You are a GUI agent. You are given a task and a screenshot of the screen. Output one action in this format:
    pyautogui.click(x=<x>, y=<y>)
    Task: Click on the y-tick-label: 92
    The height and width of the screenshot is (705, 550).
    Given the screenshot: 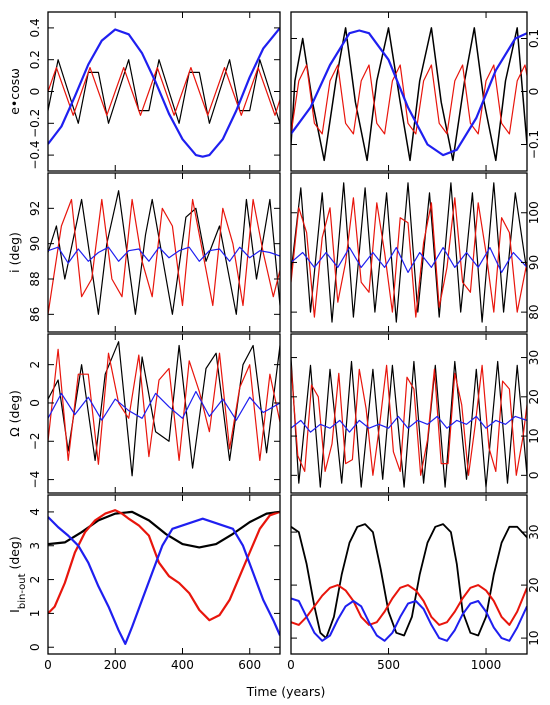 What is the action you would take?
    pyautogui.click(x=35, y=208)
    